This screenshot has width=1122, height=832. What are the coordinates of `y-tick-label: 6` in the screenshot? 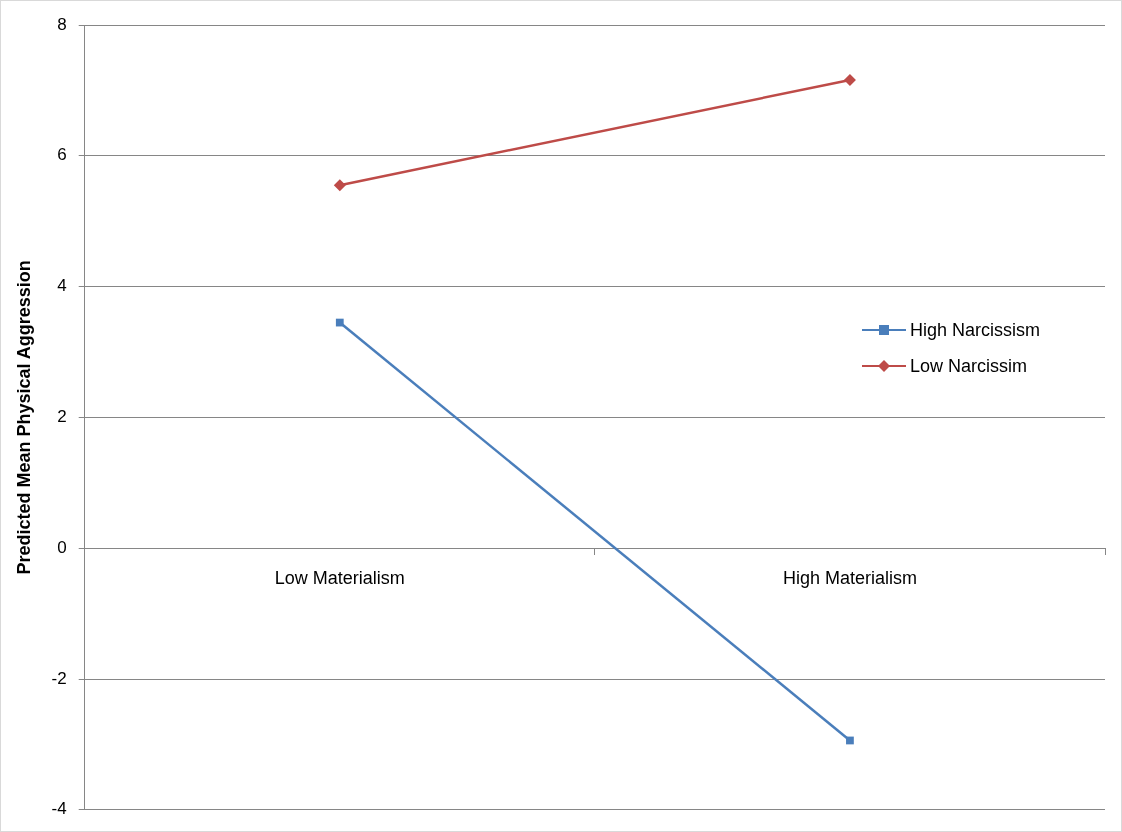 It's located at (62, 155).